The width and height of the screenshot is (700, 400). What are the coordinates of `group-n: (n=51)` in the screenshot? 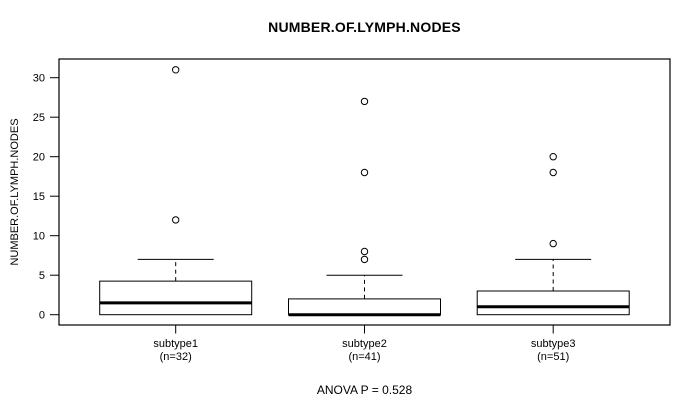 It's located at (553, 356).